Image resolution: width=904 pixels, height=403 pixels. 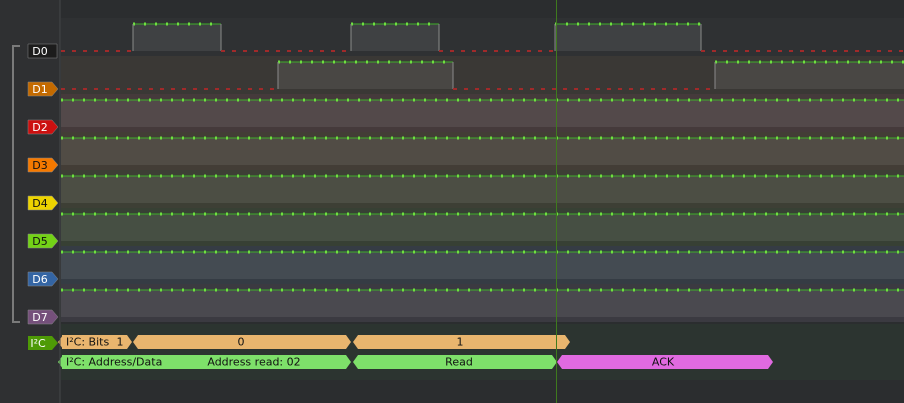 What do you see at coordinates (253, 362) in the screenshot?
I see `annotation-text: Address read: 02` at bounding box center [253, 362].